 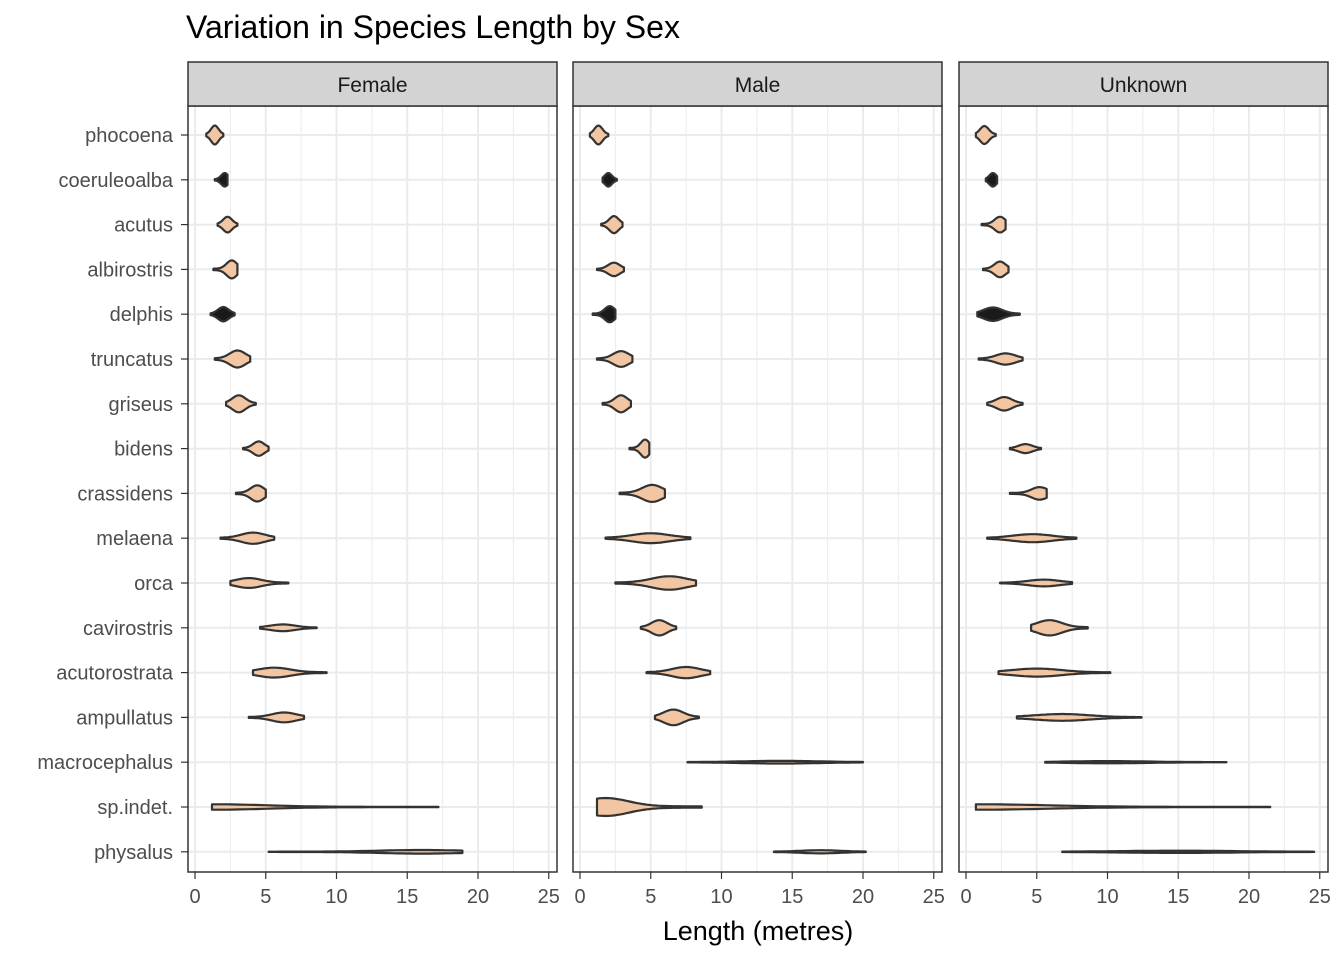 What do you see at coordinates (129, 136) in the screenshot?
I see `y-tick-label: phocoena` at bounding box center [129, 136].